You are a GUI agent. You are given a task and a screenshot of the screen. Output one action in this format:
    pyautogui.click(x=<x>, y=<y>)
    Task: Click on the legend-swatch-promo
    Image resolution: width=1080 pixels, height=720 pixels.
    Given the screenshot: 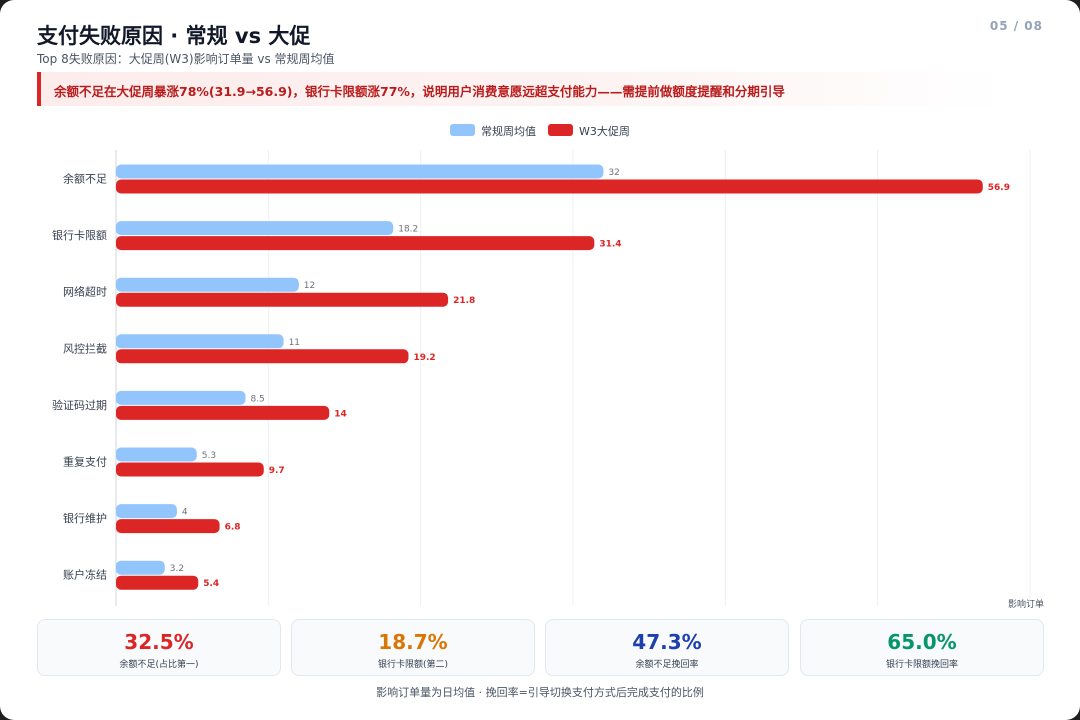 What is the action you would take?
    pyautogui.click(x=560, y=130)
    